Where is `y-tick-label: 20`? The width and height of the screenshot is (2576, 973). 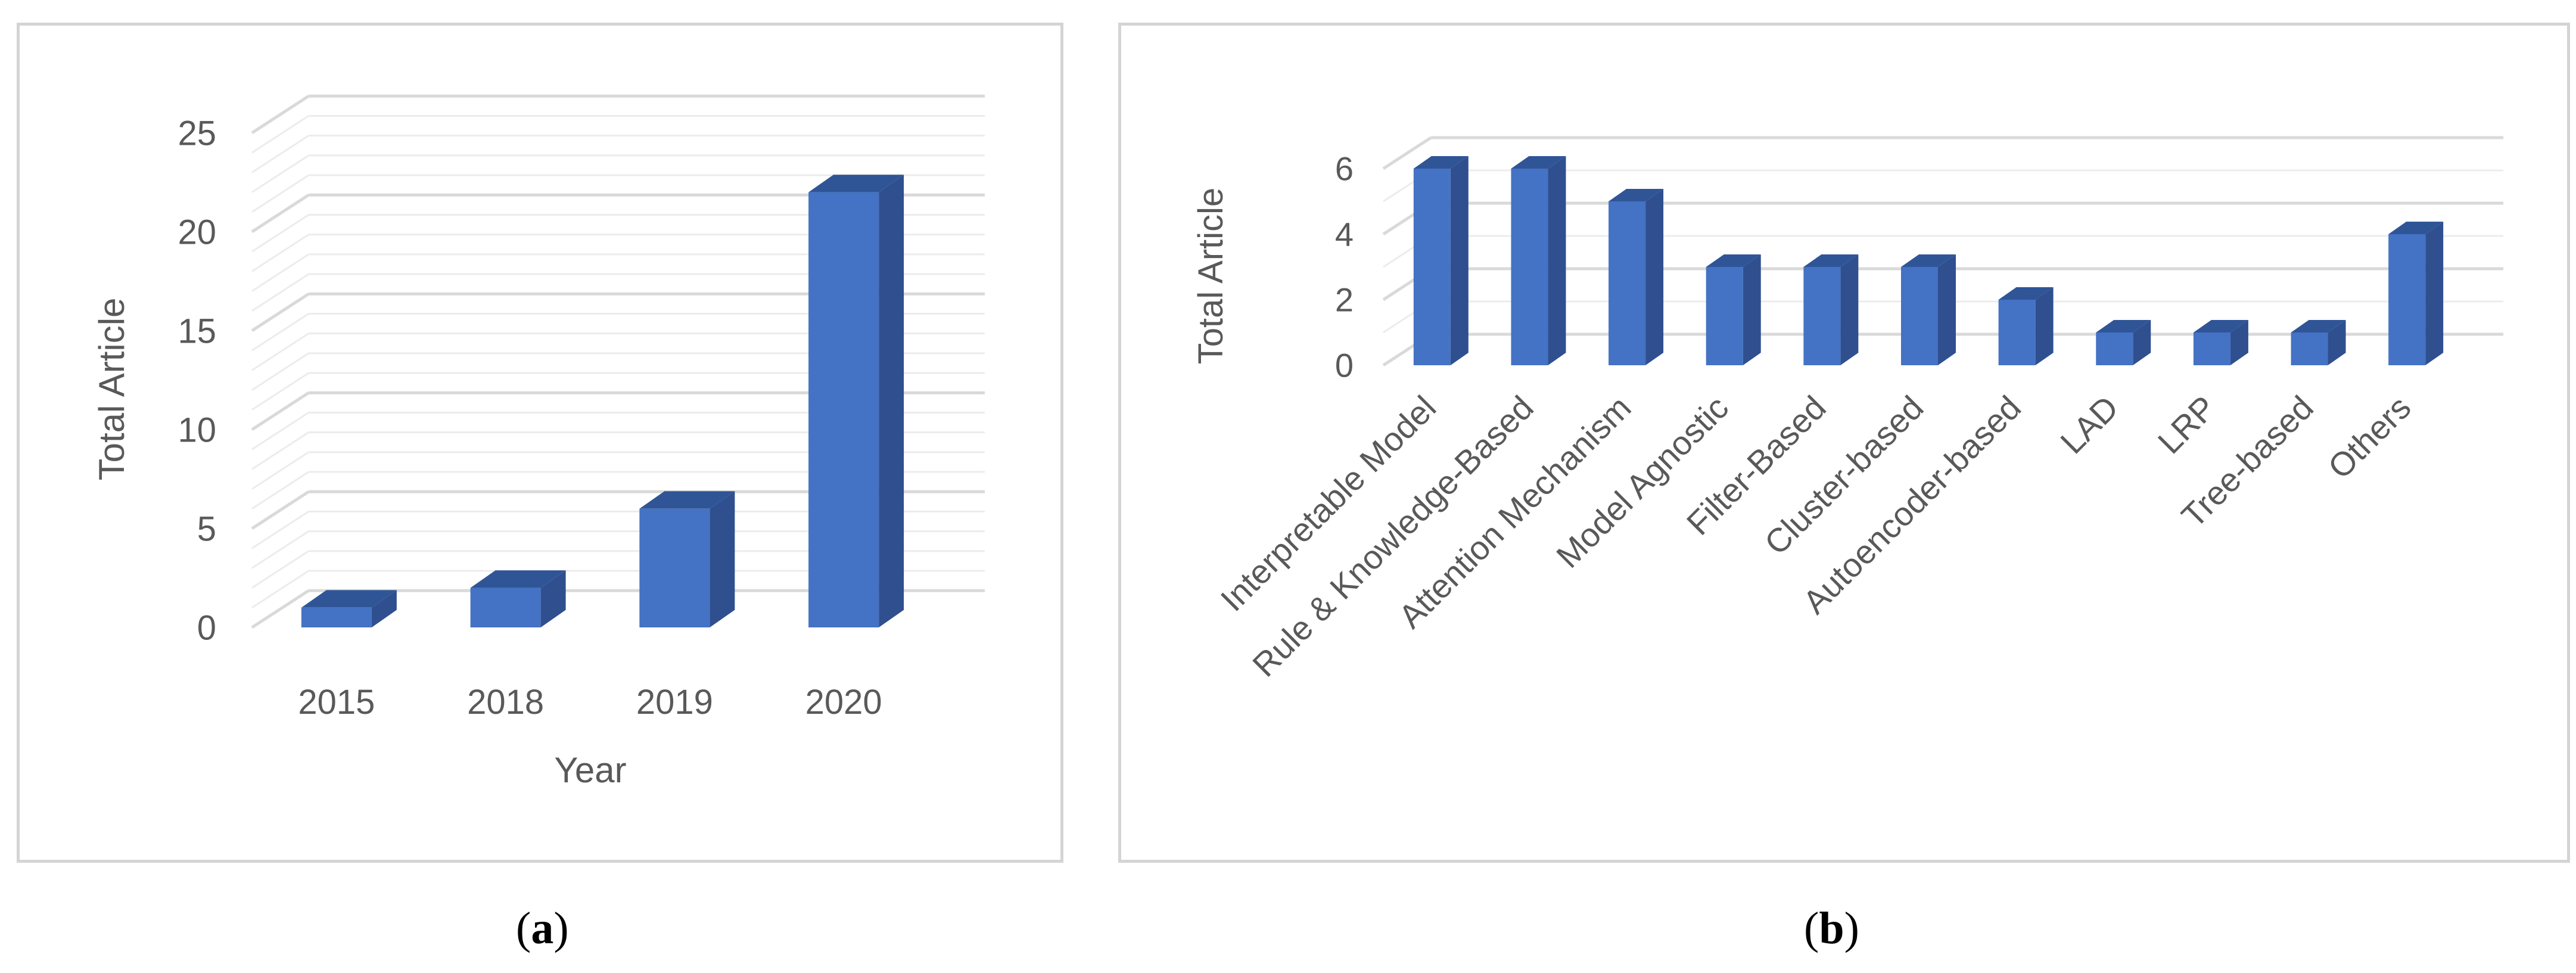
y-tick-label: 20 is located at coordinates (197, 232).